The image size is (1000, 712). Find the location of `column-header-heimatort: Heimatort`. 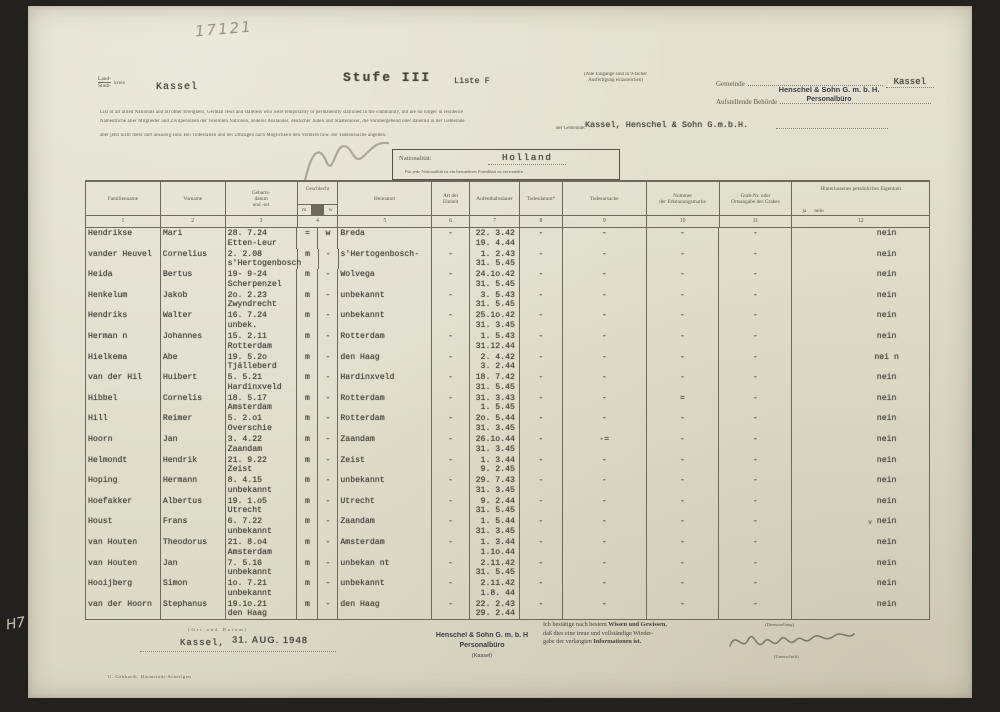

column-header-heimatort: Heimatort is located at coordinates (385, 198).